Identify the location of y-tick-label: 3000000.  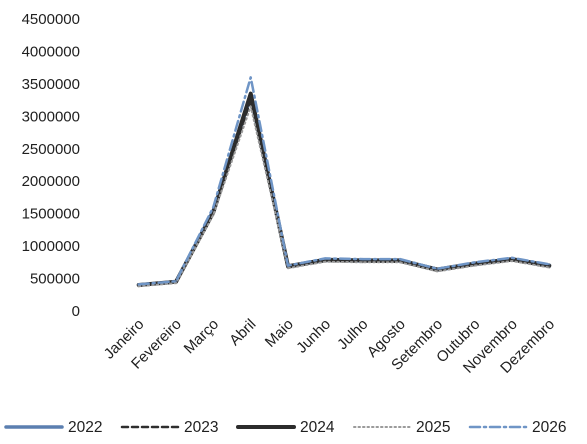
(51, 116).